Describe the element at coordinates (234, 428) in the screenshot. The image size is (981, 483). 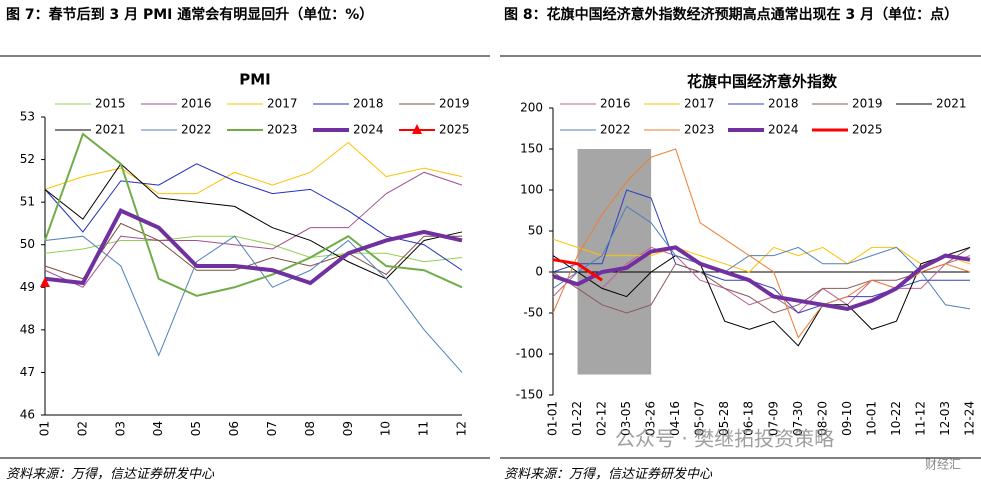
I see `x-tick-label: 06` at that location.